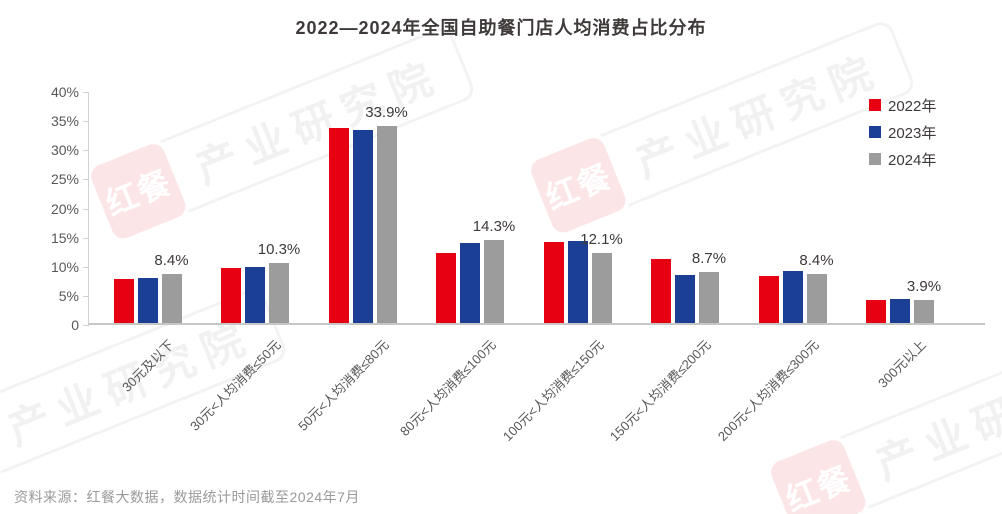 The image size is (1002, 514). I want to click on bar-group: 33.9%, so click(368, 207).